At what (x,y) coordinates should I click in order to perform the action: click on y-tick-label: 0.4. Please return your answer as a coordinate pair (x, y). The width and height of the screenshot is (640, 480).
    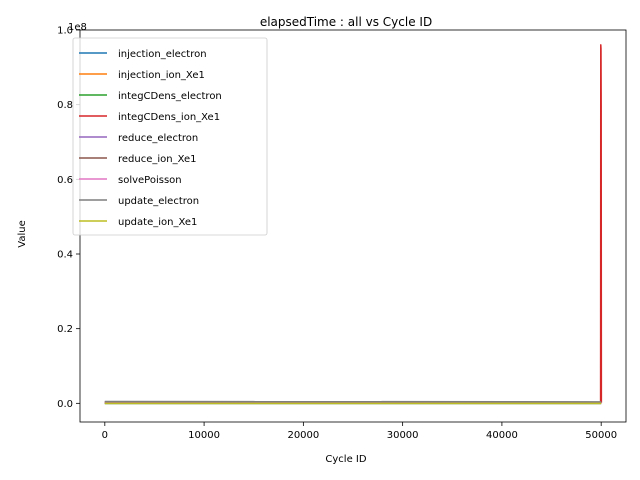
    Looking at the image, I should click on (65, 255).